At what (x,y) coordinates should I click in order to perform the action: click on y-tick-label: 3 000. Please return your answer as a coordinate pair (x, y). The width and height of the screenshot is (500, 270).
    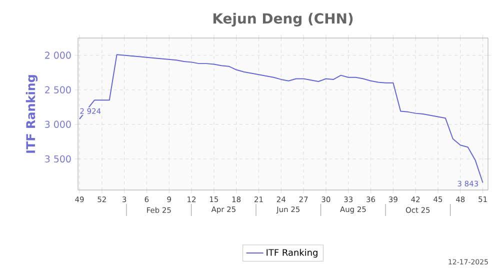
    Looking at the image, I should click on (58, 124).